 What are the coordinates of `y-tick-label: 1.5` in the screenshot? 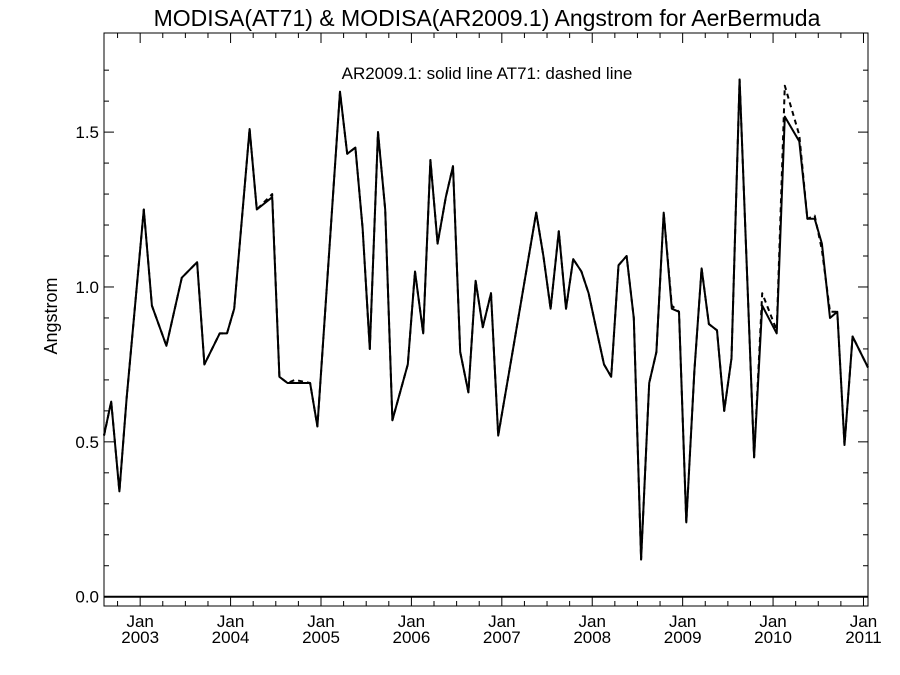 It's located at (87, 132).